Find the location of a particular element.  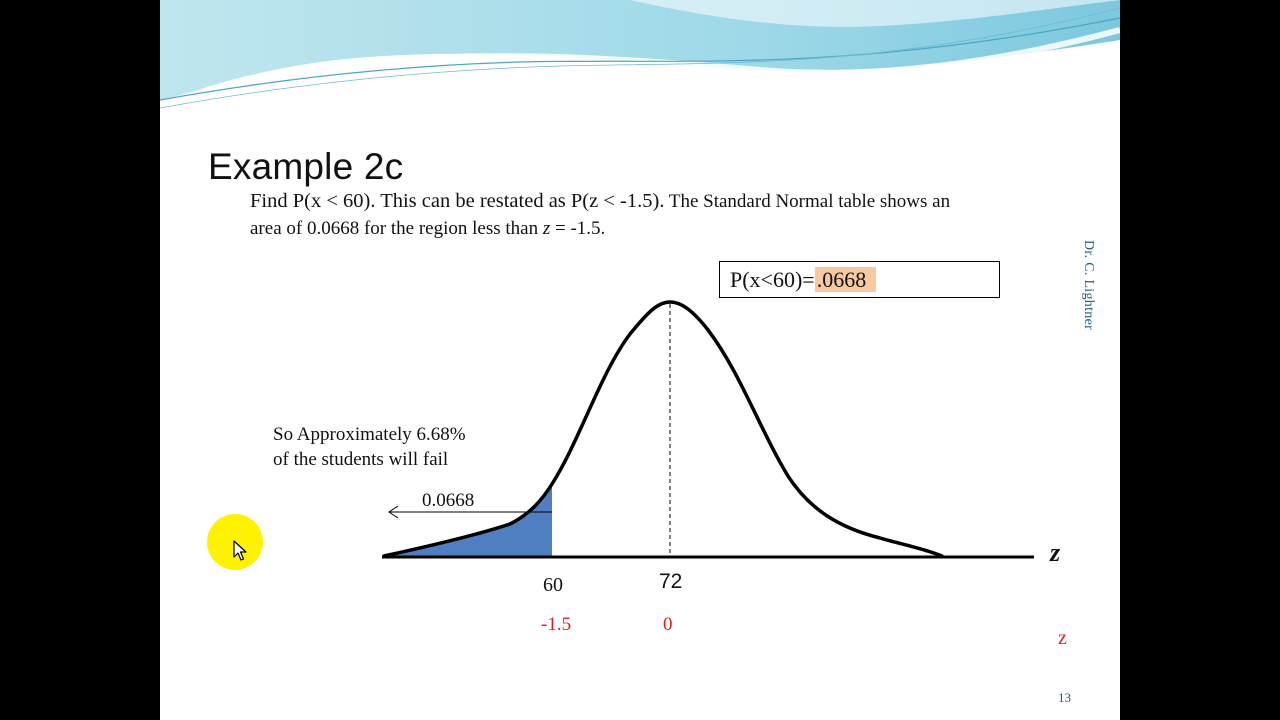

problem-text-part-2: The Standard Normal table shows an is located at coordinates (807, 201).